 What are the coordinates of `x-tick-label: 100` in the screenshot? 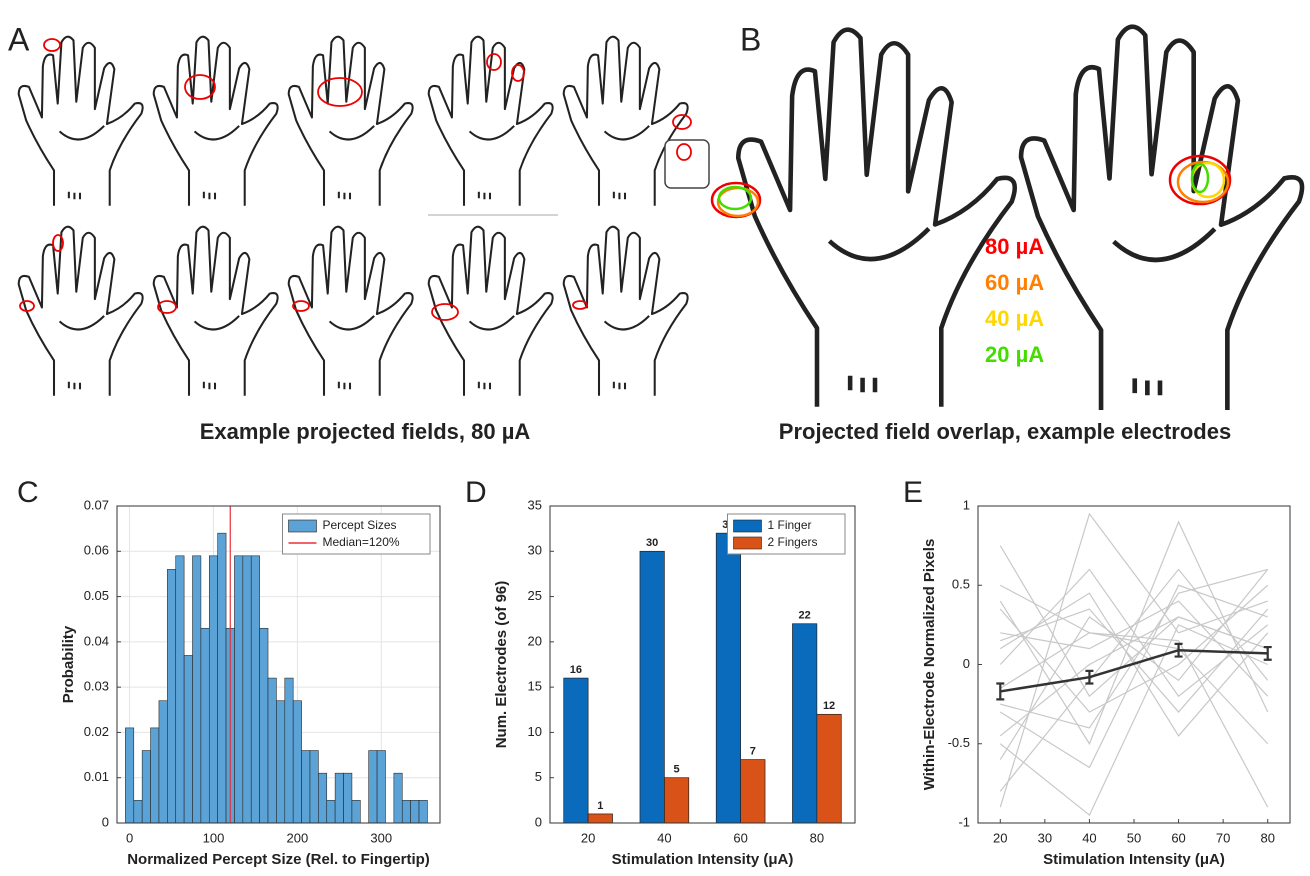 It's located at (214, 837).